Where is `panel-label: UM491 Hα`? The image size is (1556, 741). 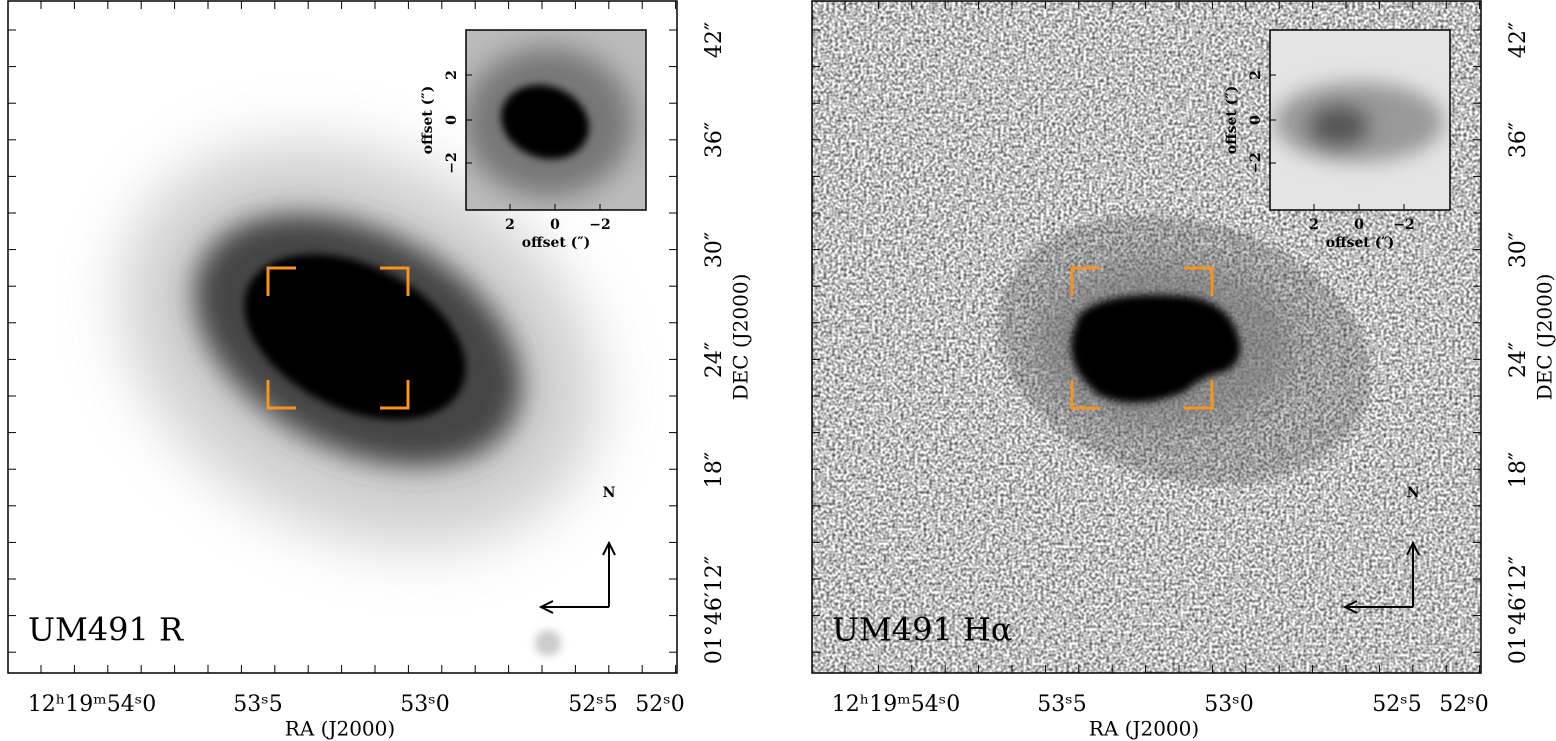
panel-label: UM491 Hα is located at coordinates (922, 630).